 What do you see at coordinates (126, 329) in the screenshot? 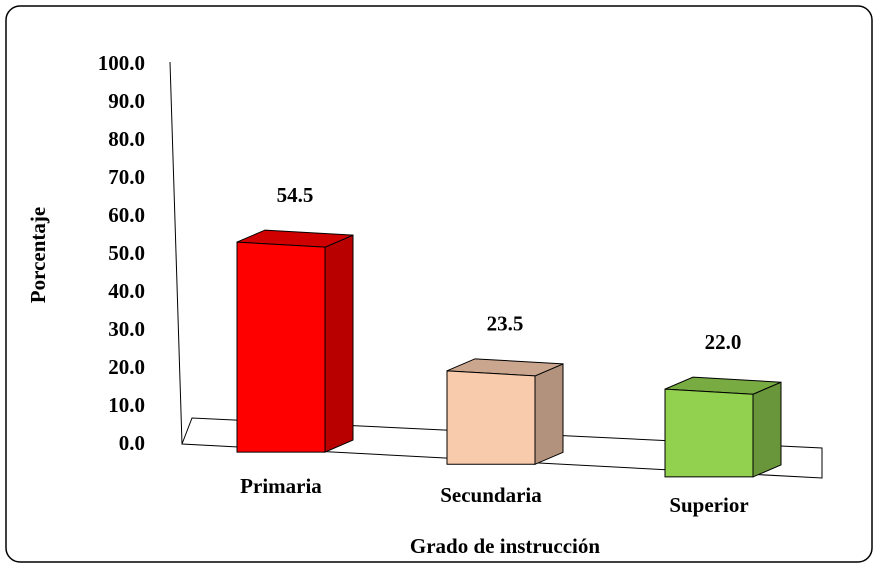
I see `y-tick-label: 30.0` at bounding box center [126, 329].